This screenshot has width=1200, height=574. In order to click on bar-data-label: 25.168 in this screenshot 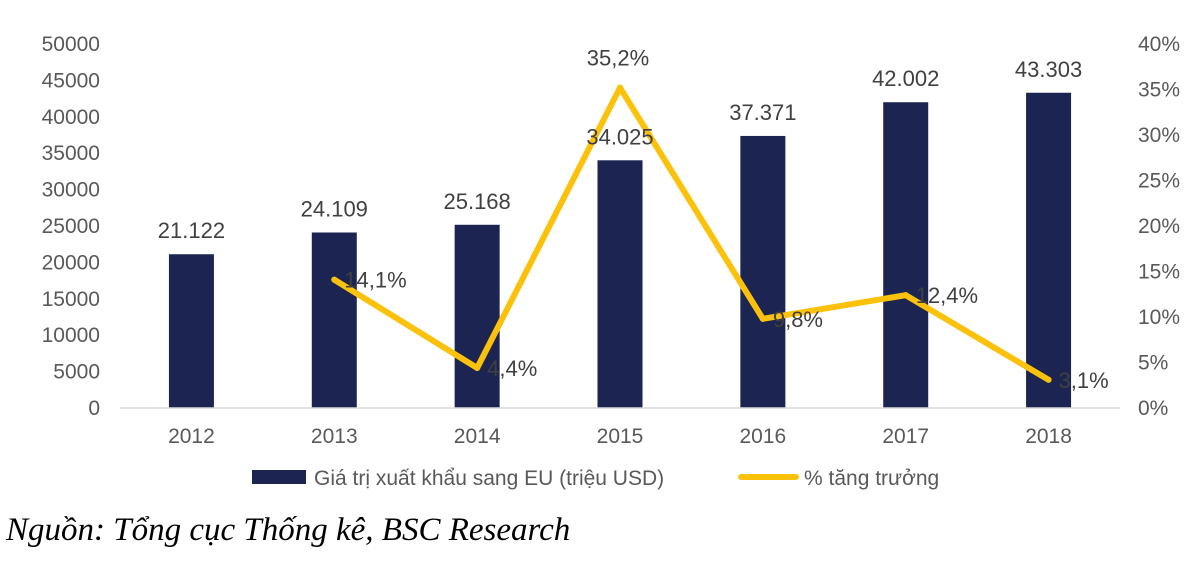, I will do `click(476, 201)`.